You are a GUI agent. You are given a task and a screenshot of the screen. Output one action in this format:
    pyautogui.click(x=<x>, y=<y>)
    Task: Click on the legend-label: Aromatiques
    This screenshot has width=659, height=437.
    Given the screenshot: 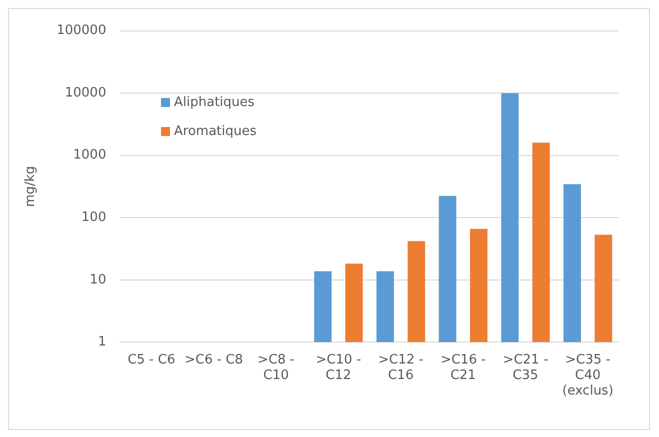 What is the action you would take?
    pyautogui.click(x=215, y=131)
    